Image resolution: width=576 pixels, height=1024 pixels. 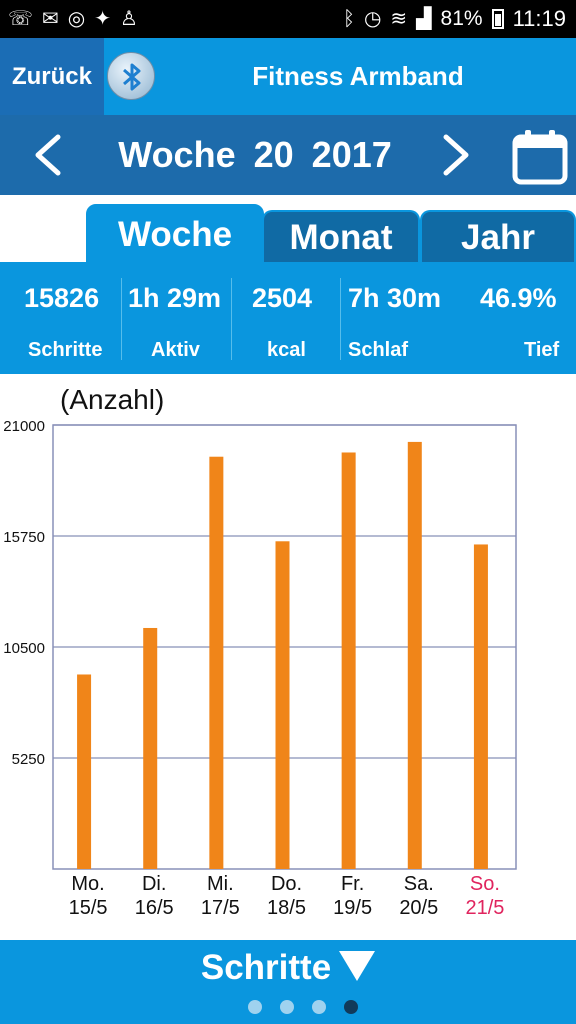 I want to click on x-tick-date-label: 17/5, so click(x=220, y=908).